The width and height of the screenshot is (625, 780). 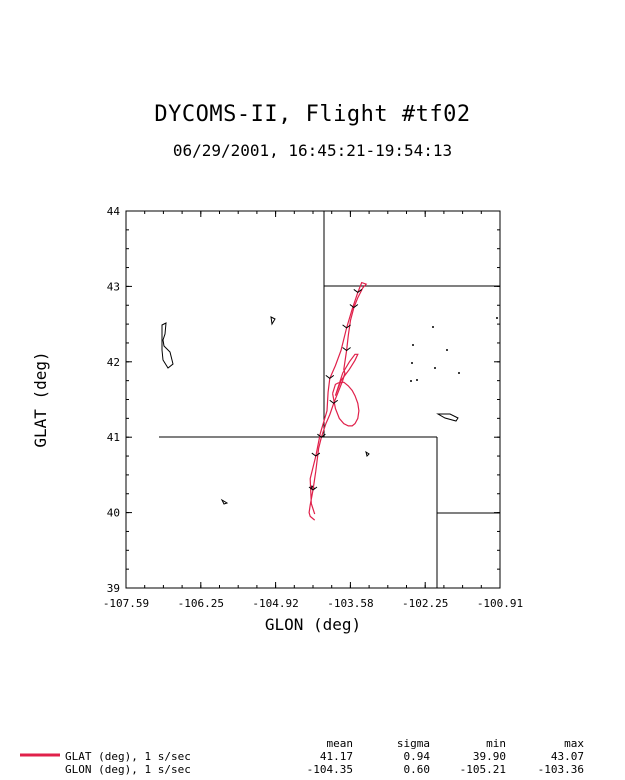 I want to click on flight-track-lines, so click(x=338, y=401).